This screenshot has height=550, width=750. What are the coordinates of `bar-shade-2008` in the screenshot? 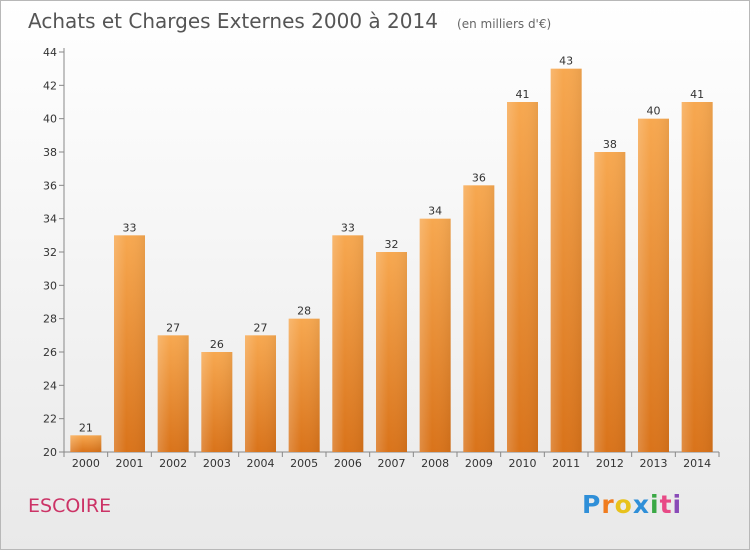 It's located at (435, 335).